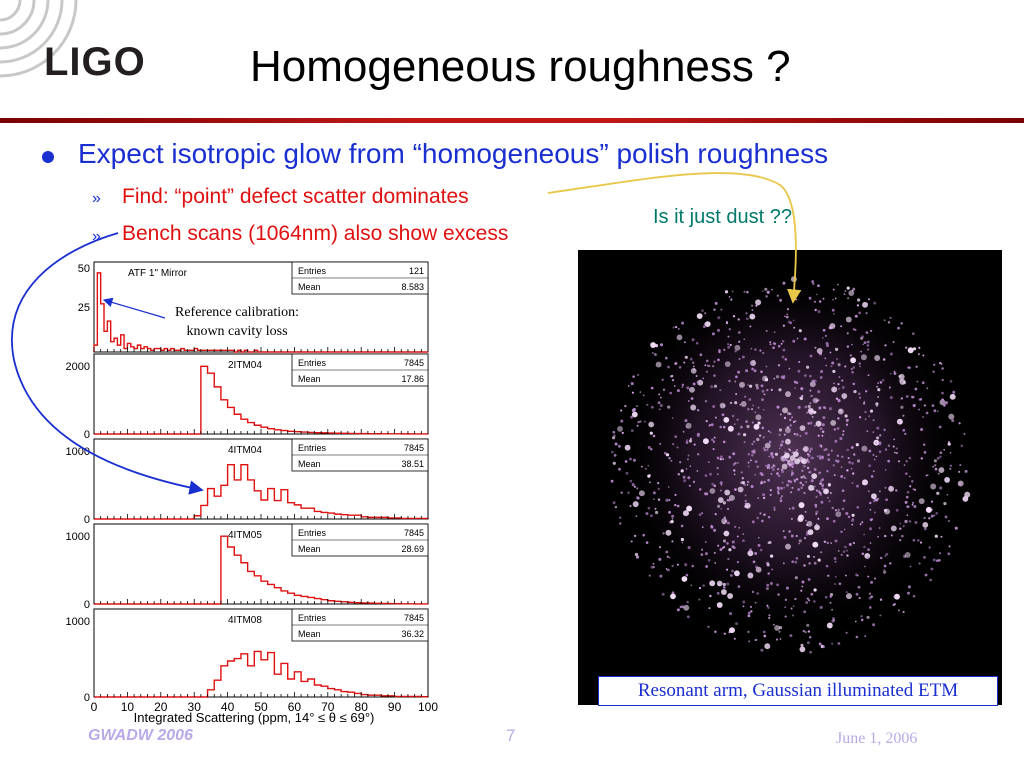  I want to click on y-tick-label: 0, so click(87, 698).